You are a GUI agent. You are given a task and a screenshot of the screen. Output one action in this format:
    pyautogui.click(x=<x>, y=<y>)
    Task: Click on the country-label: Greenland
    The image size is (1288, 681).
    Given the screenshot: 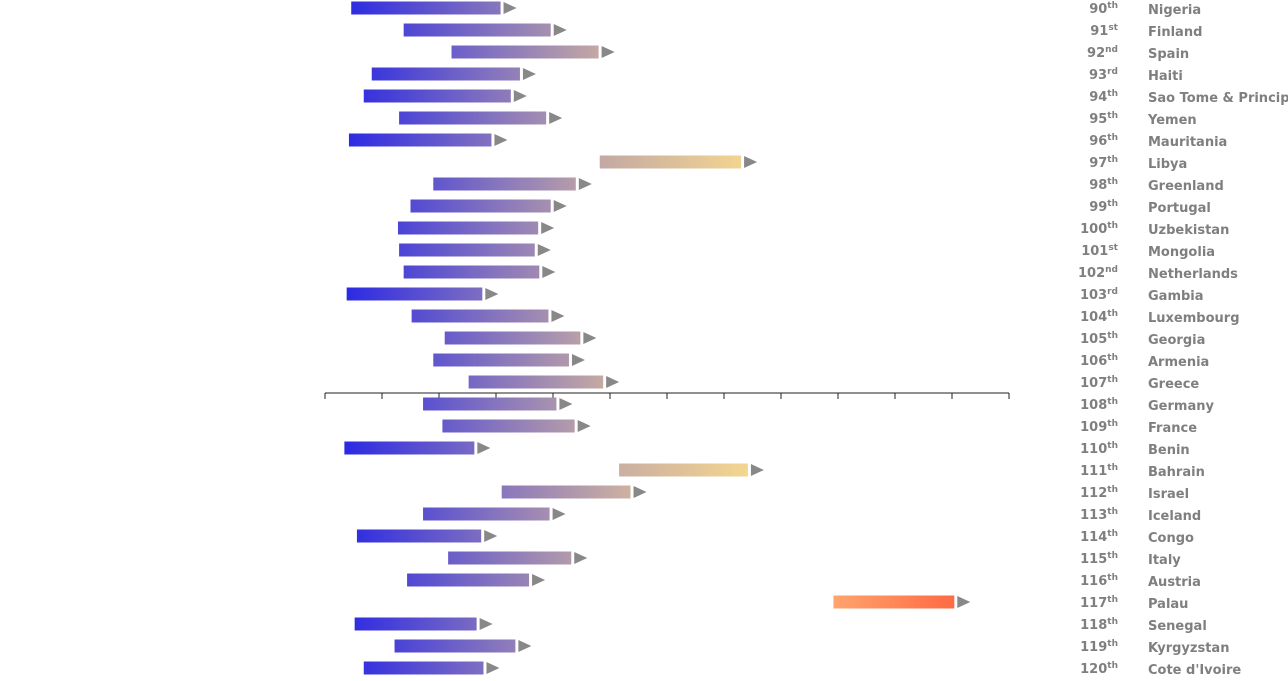 What is the action you would take?
    pyautogui.click(x=1186, y=186)
    